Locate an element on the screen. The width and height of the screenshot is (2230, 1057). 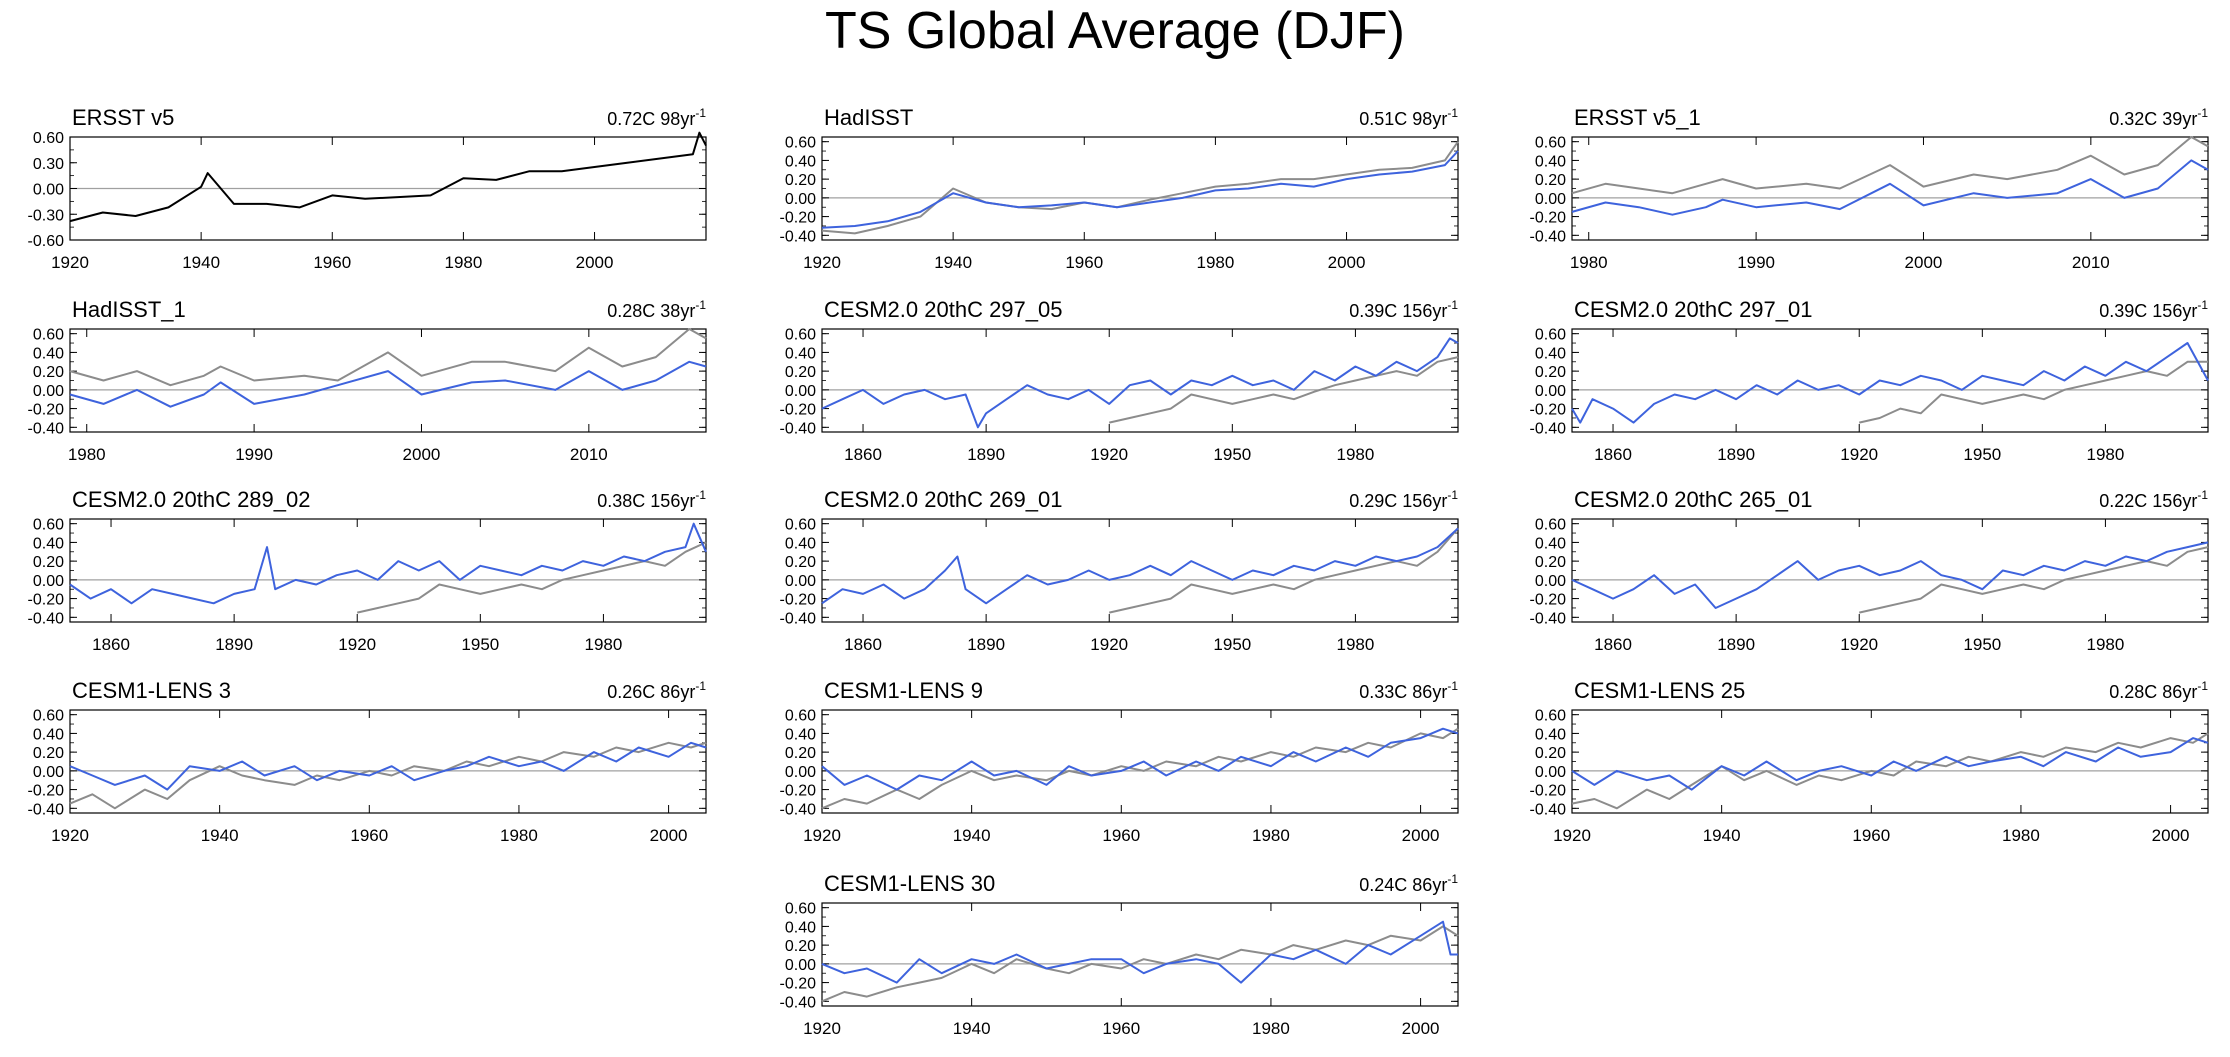
panel-title: ERSST v5 is located at coordinates (123, 117).